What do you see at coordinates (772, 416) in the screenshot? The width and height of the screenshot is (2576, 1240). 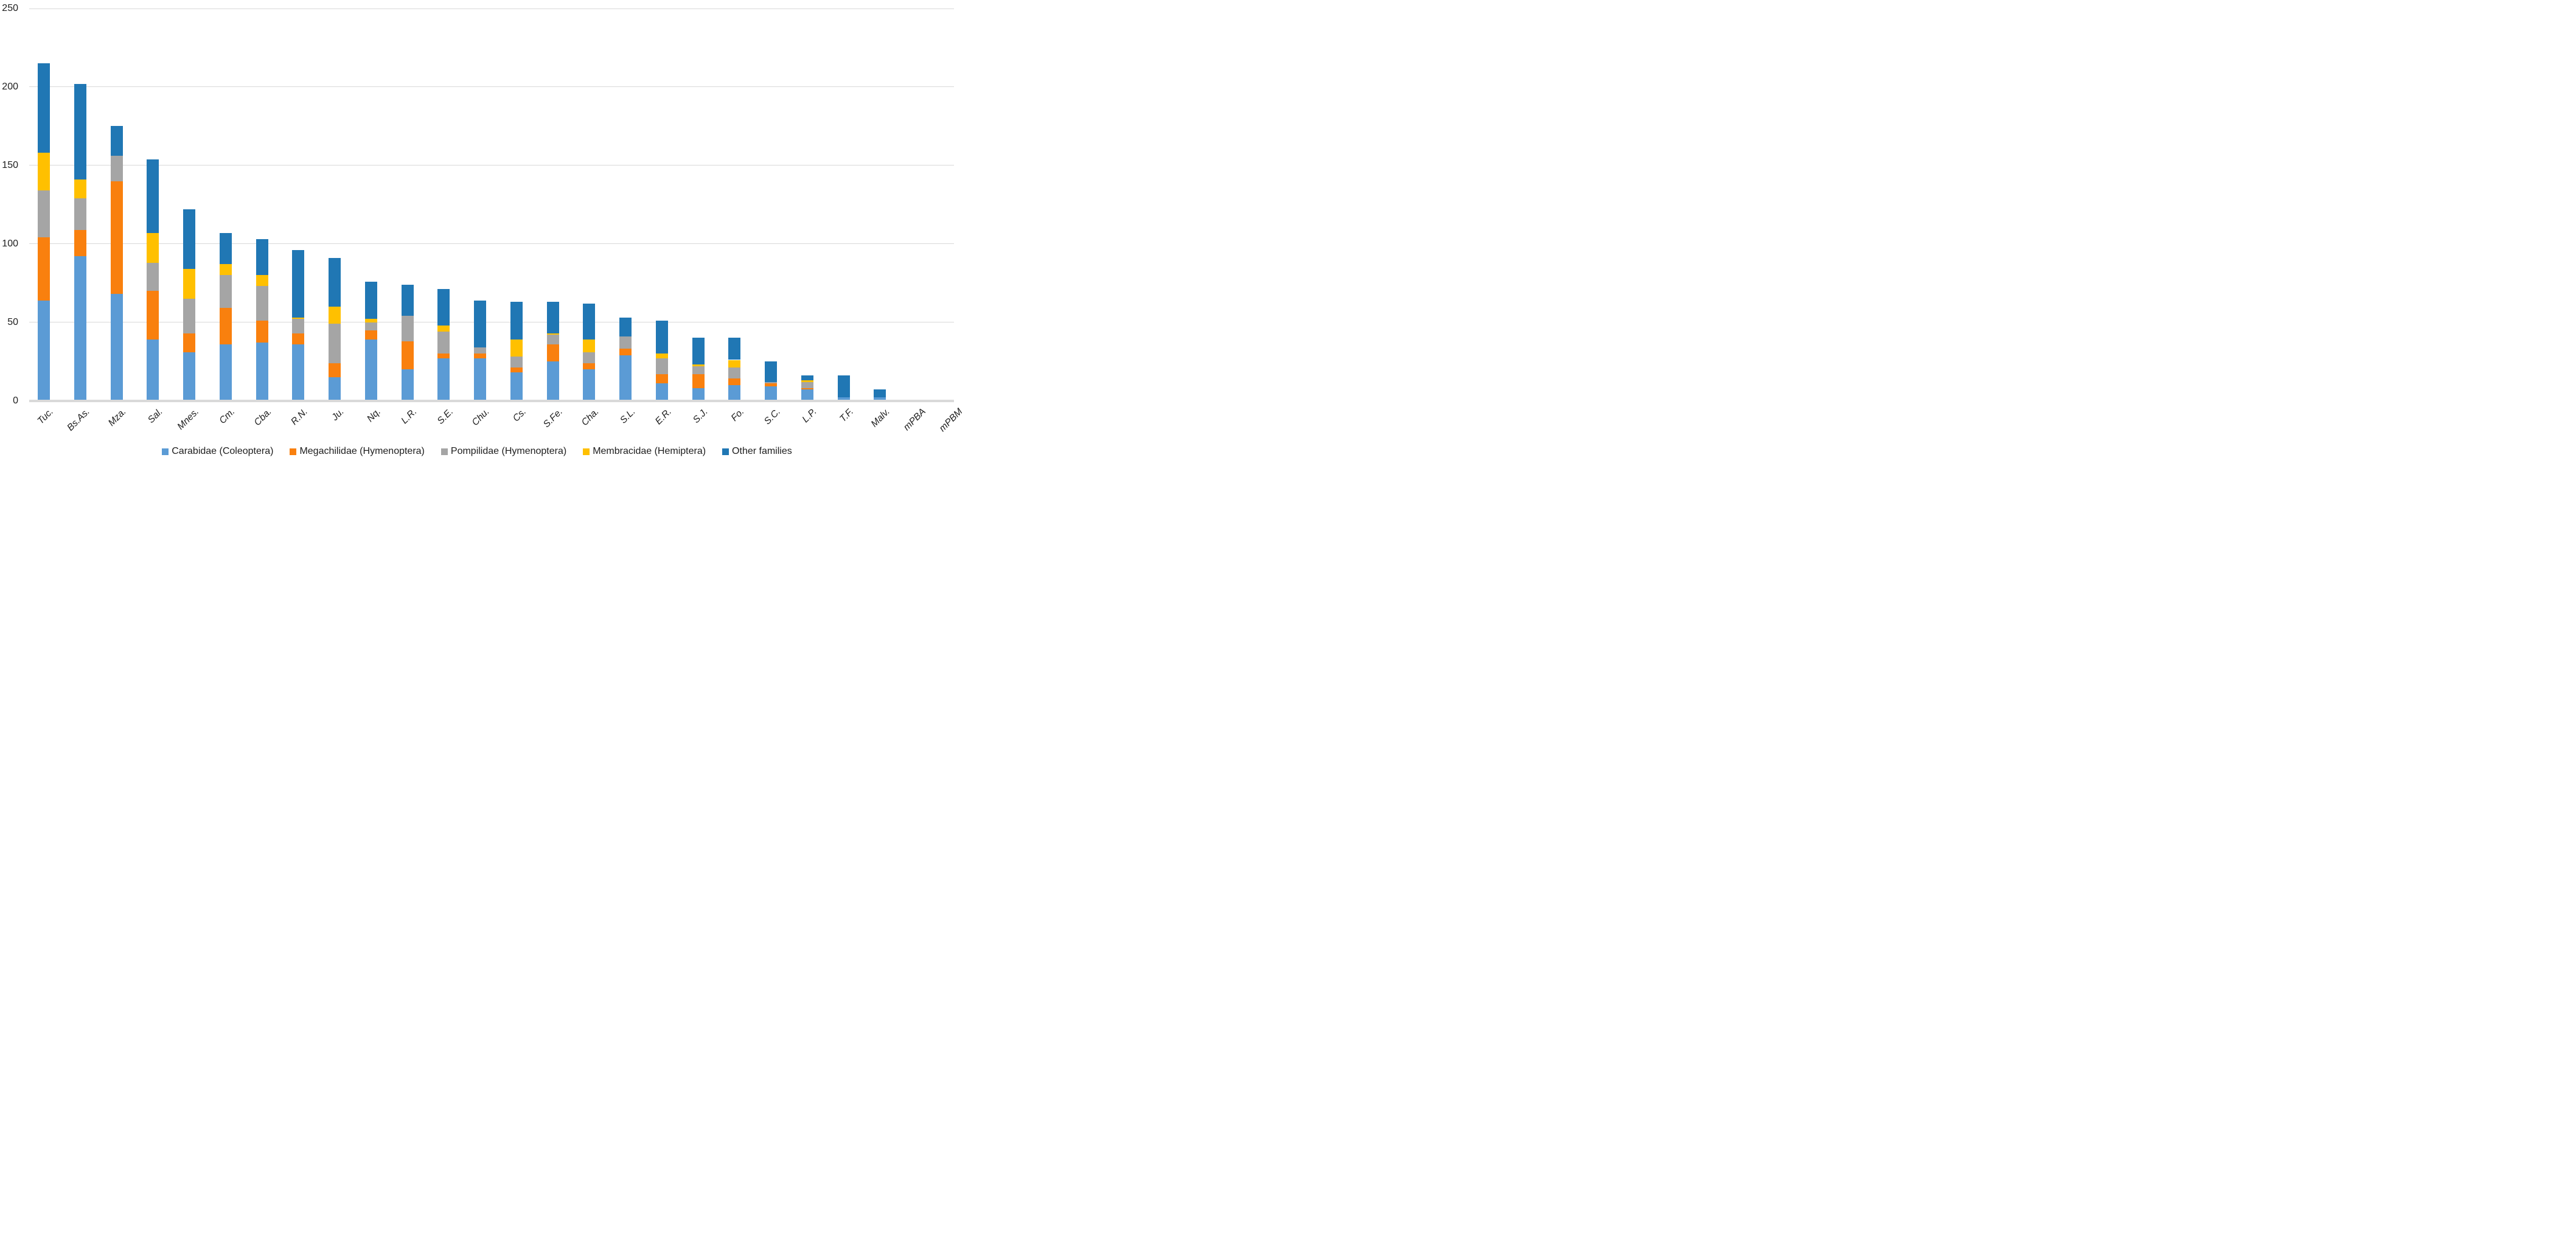 I see `x-axis-label: S.C.` at bounding box center [772, 416].